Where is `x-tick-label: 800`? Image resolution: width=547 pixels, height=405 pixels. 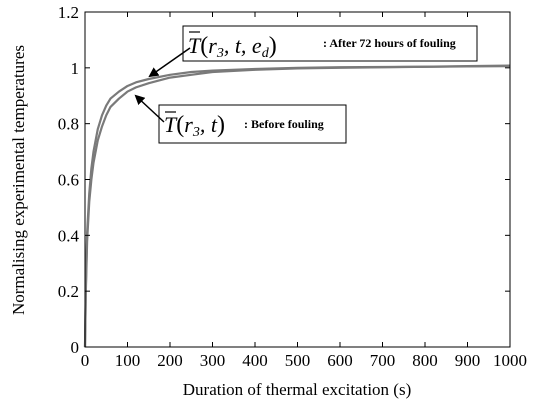 x-tick-label: 800 is located at coordinates (425, 360).